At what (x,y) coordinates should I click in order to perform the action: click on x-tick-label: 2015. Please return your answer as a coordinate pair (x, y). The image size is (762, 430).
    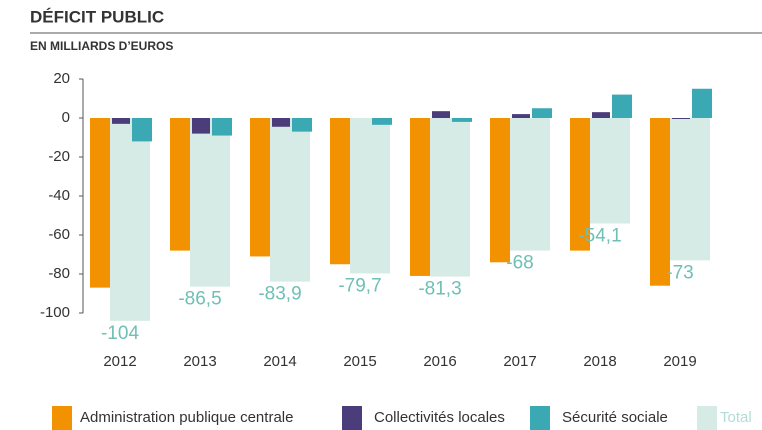
    Looking at the image, I should click on (359, 361).